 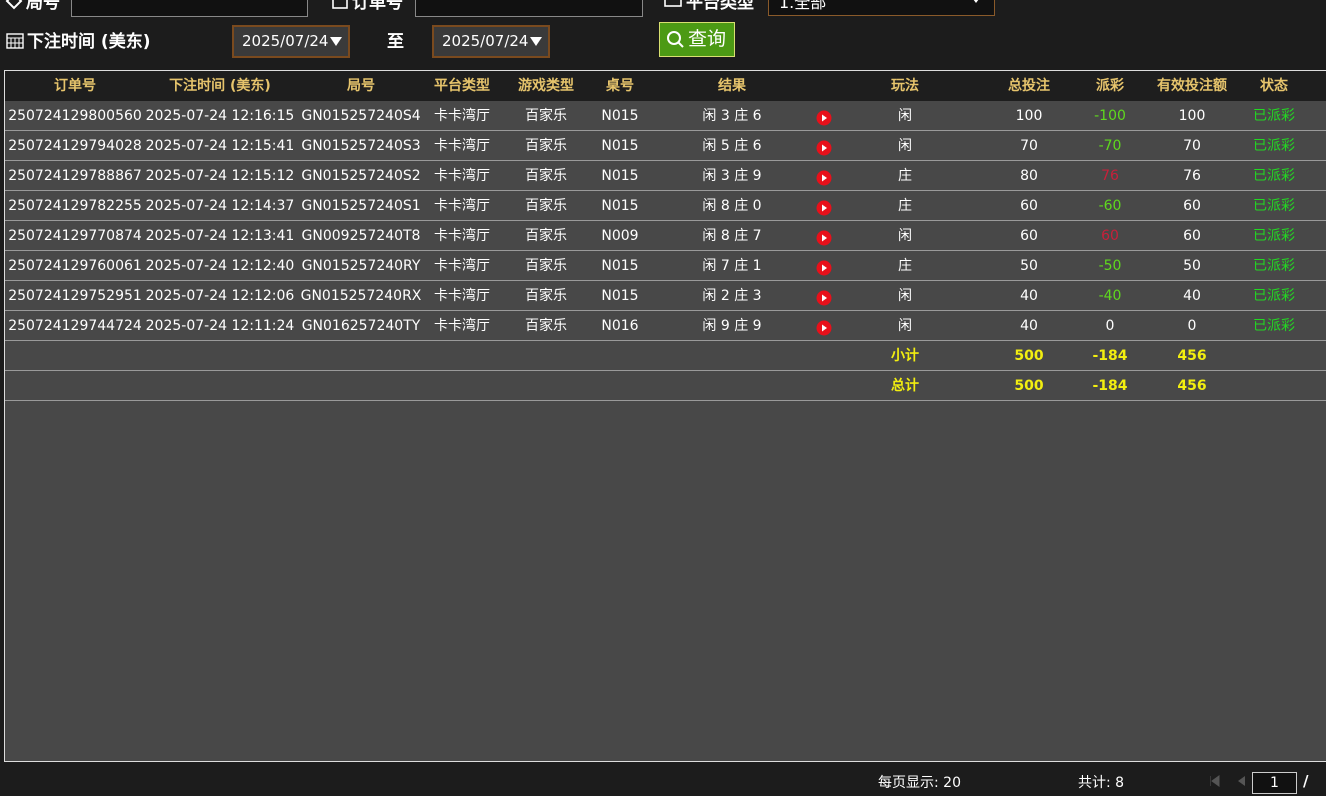 What do you see at coordinates (1274, 86) in the screenshot?
I see `column-header: 状态` at bounding box center [1274, 86].